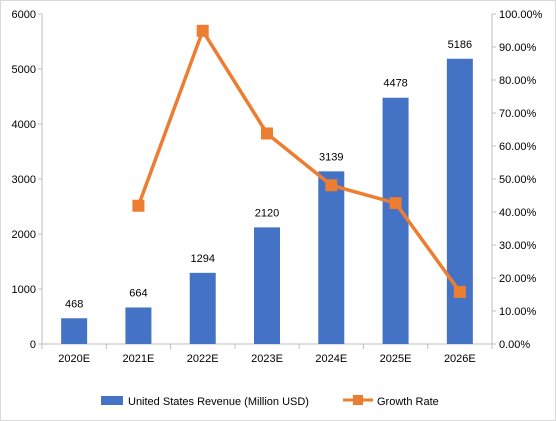 Image resolution: width=556 pixels, height=421 pixels. Describe the element at coordinates (267, 213) in the screenshot. I see `revenue-data-label: 2120` at that location.